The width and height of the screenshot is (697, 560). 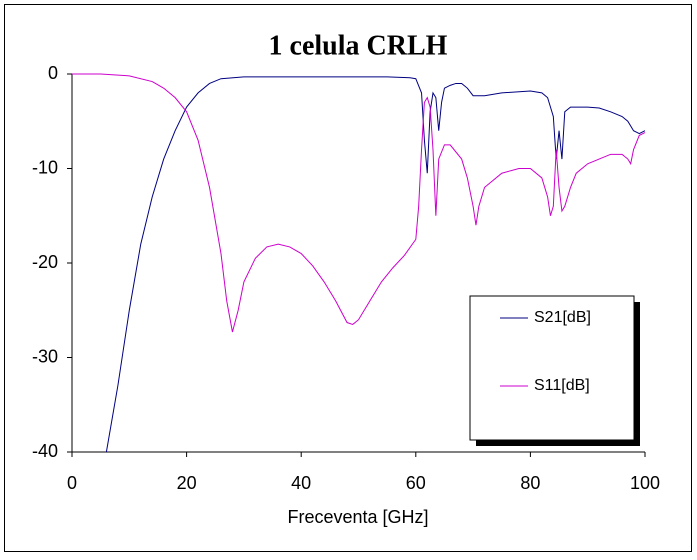 I want to click on x-tick-label: 80, so click(x=530, y=483).